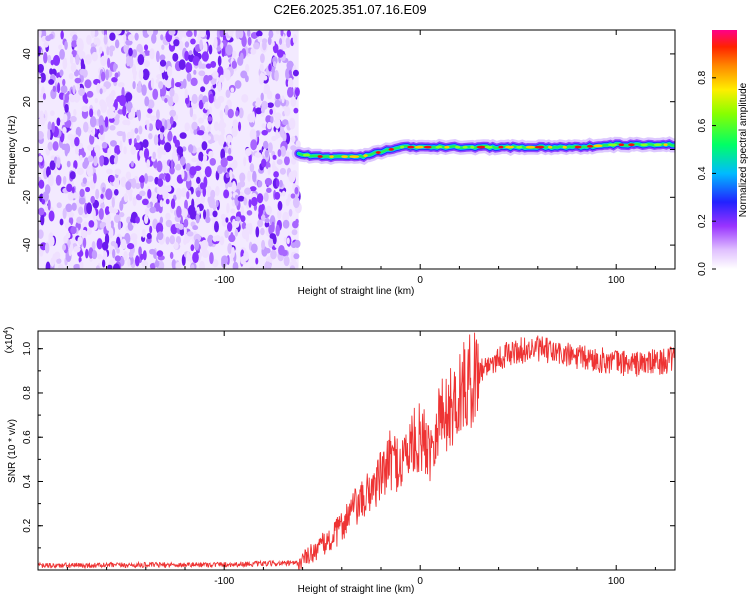 Image resolution: width=750 pixels, height=600 pixels. I want to click on colorbar-gradient, so click(724, 149).